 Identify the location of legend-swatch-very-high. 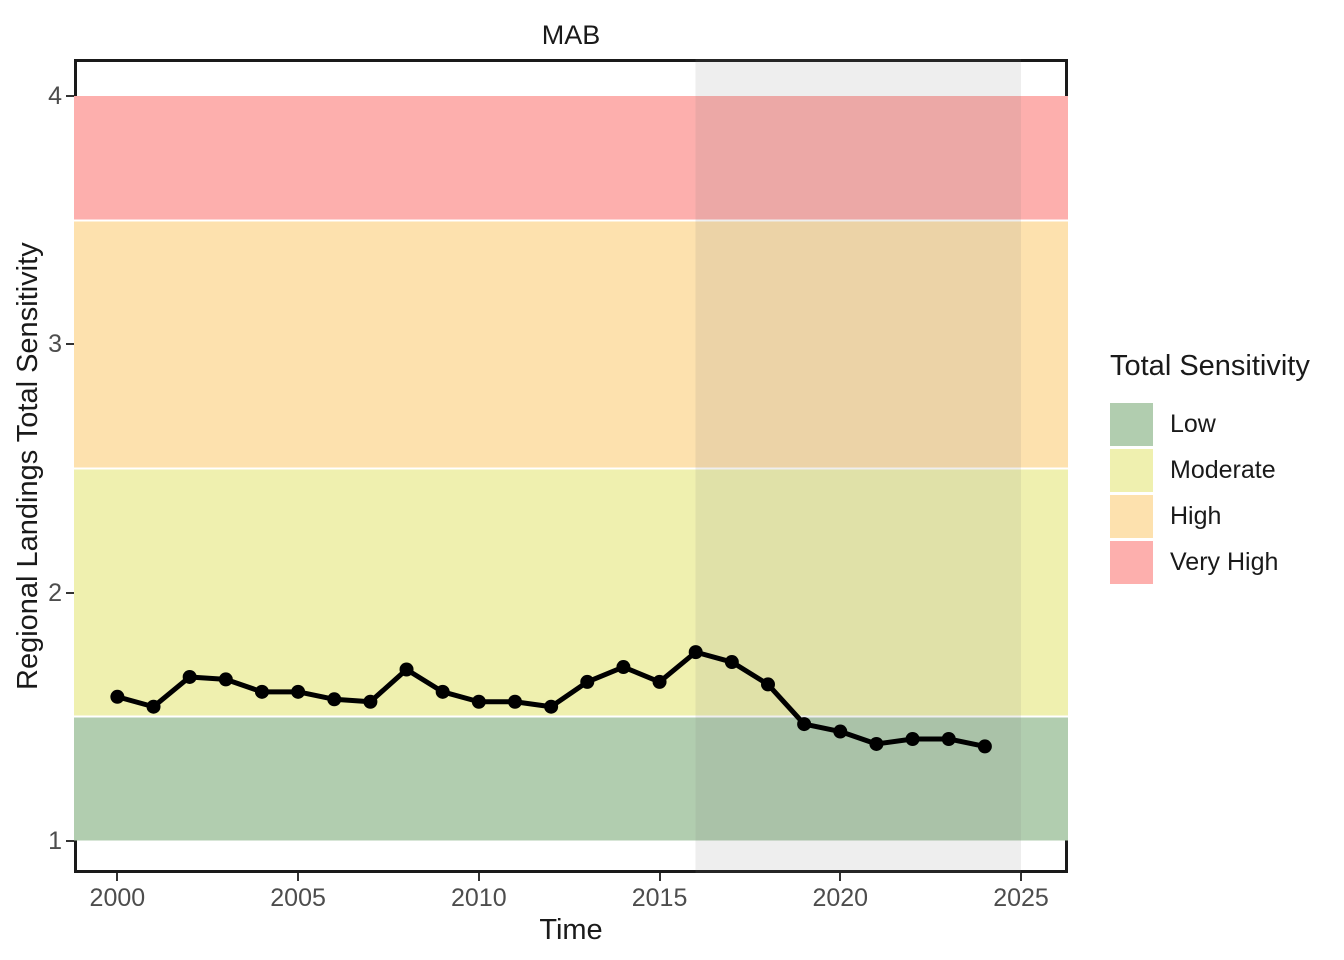
(1131, 562).